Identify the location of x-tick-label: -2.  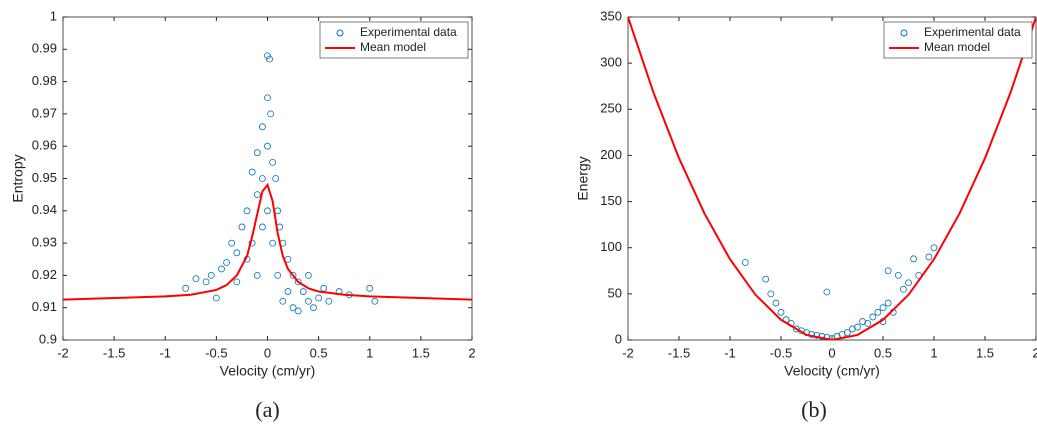
(628, 352).